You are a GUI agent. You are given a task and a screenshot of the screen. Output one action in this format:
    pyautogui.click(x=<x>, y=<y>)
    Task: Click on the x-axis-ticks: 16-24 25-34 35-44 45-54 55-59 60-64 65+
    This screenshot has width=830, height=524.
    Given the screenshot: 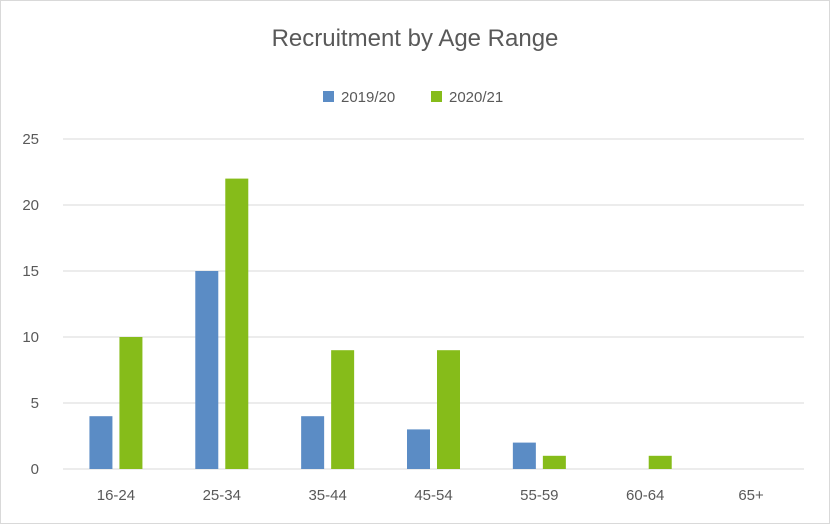 What is the action you would take?
    pyautogui.click(x=430, y=495)
    